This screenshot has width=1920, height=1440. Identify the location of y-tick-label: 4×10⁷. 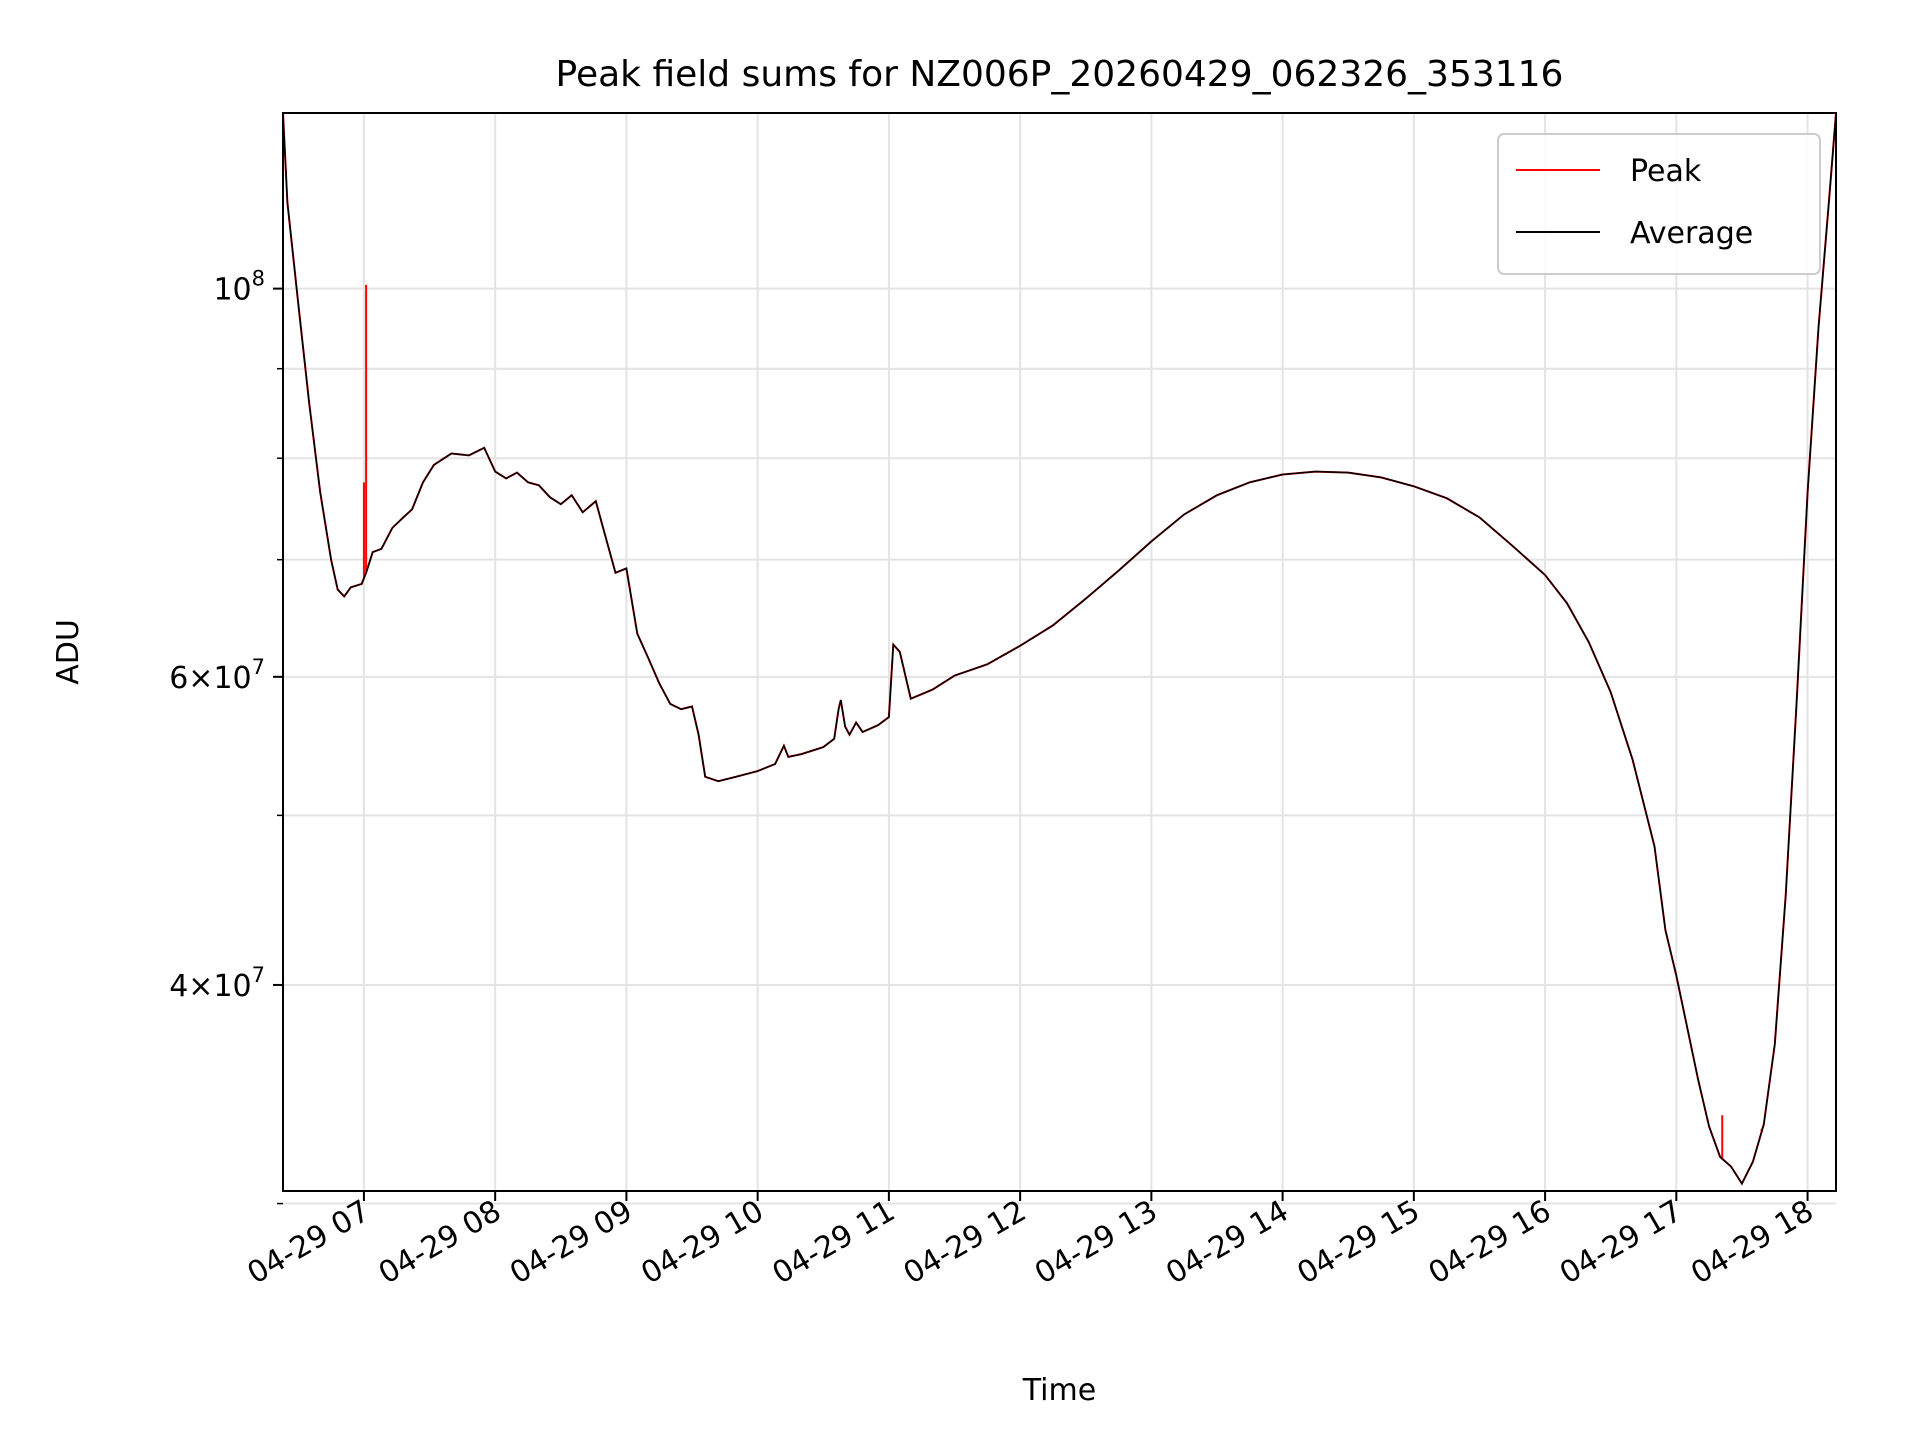
(217, 983).